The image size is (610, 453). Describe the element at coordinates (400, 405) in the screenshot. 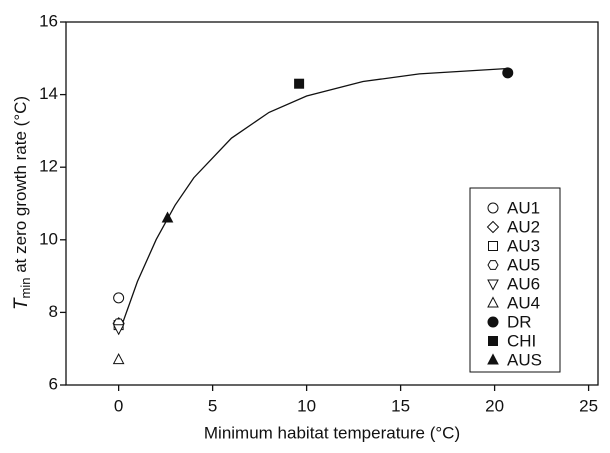

I see `x-tick-label: 15` at that location.